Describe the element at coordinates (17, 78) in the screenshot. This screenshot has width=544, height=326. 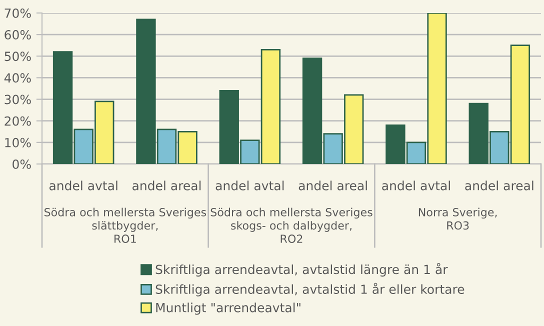
I see `y-tick-label: 40%` at that location.